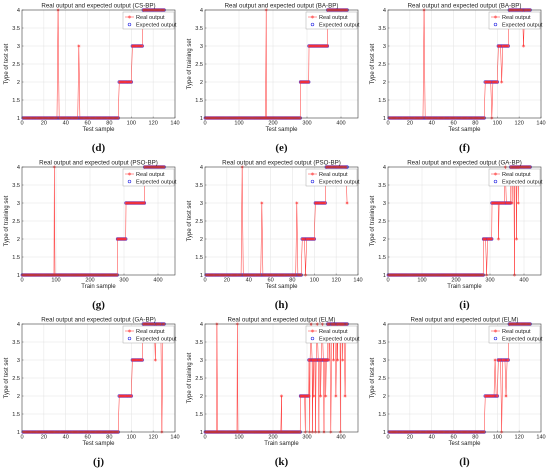 The image size is (550, 471). Describe the element at coordinates (432, 124) in the screenshot. I see `x-tick-label: 40` at that location.